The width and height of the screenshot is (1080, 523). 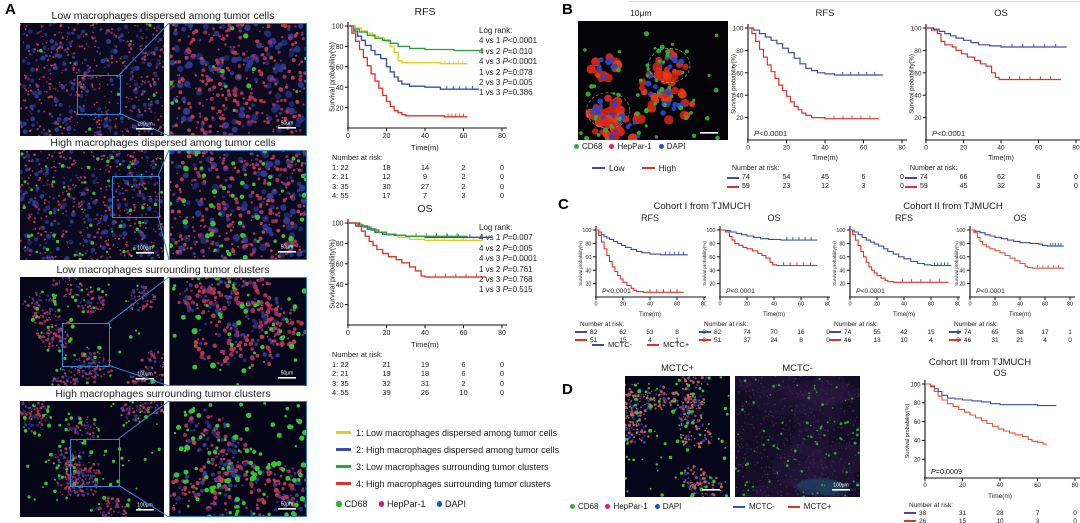 What do you see at coordinates (963, 186) in the screenshot?
I see `risk-value: 45` at bounding box center [963, 186].